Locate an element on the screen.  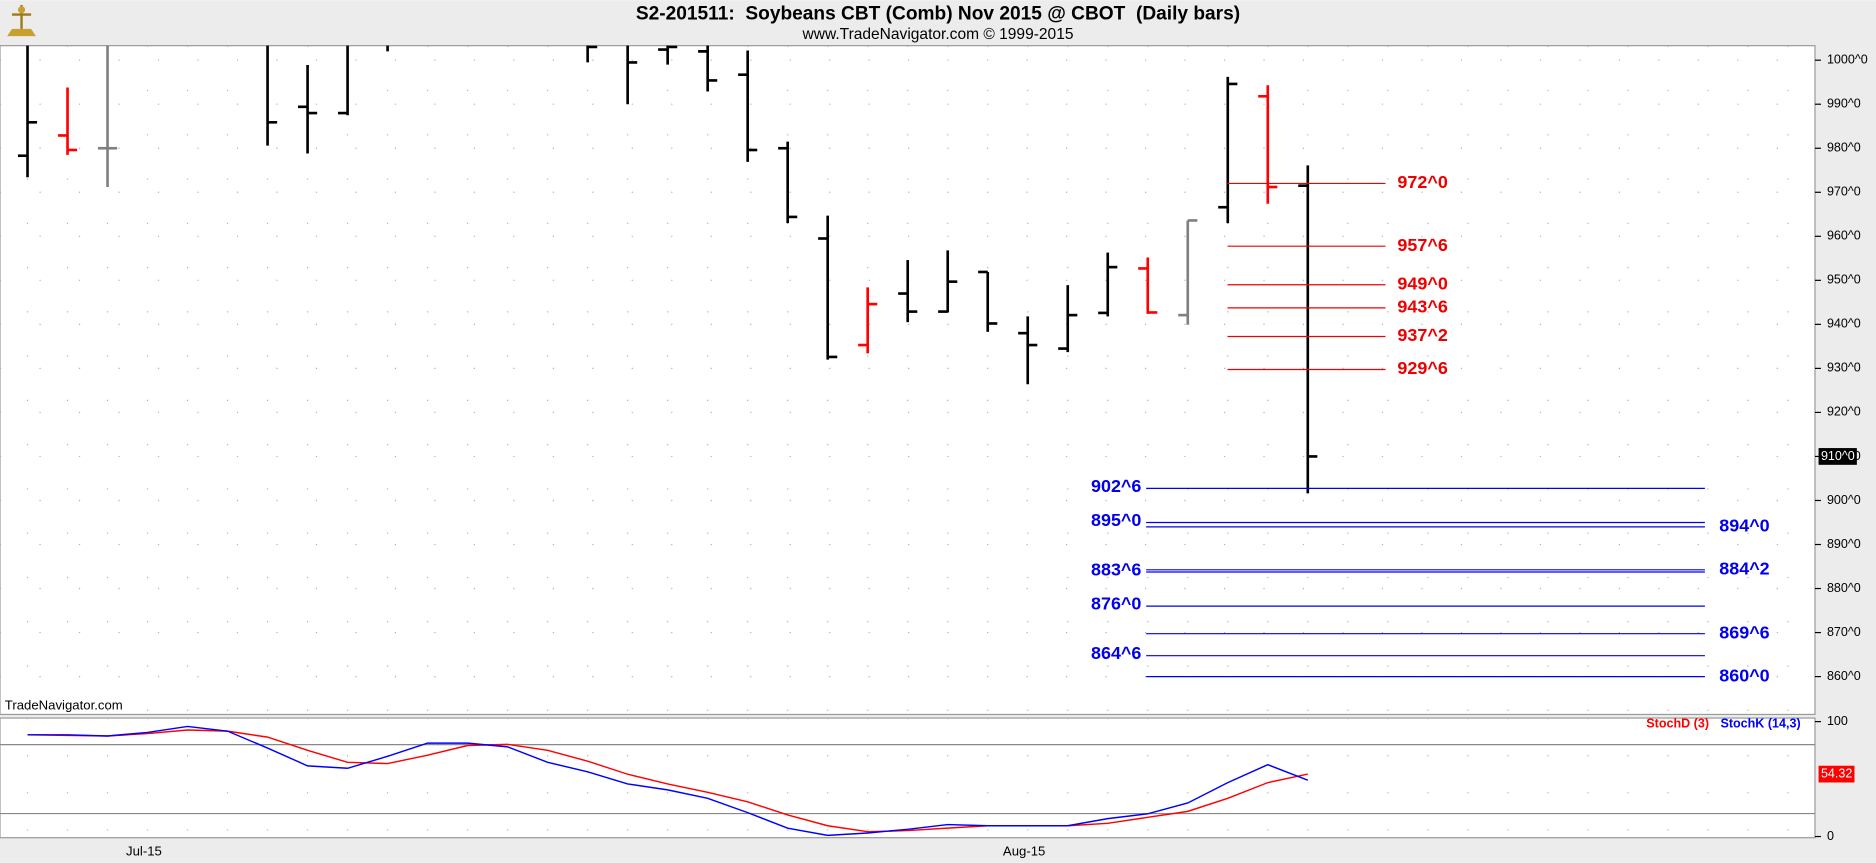
stoch-pane is located at coordinates (908, 778).